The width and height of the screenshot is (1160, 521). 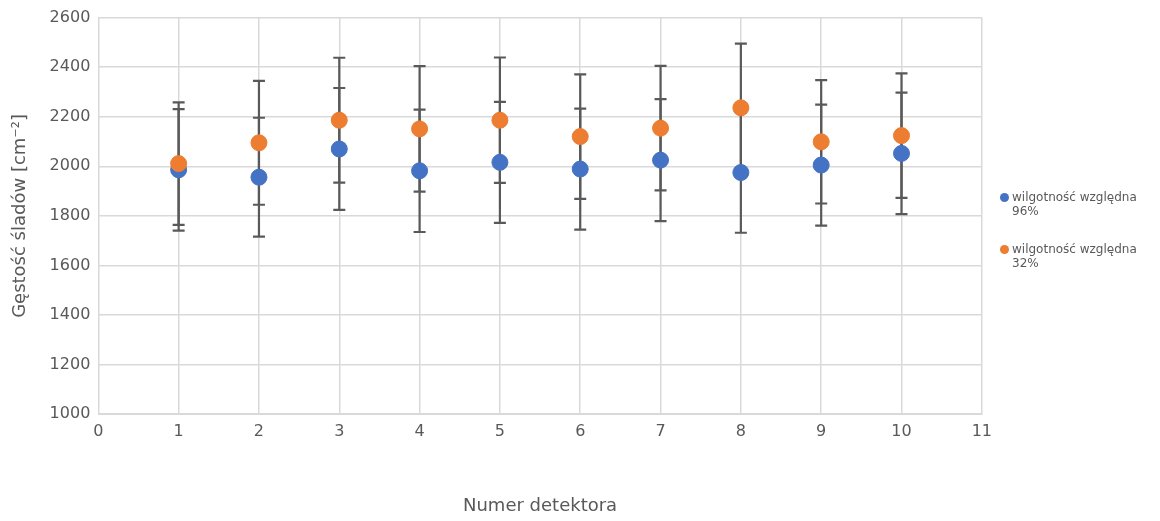 I want to click on y-tick-label: 1200, so click(x=70, y=363).